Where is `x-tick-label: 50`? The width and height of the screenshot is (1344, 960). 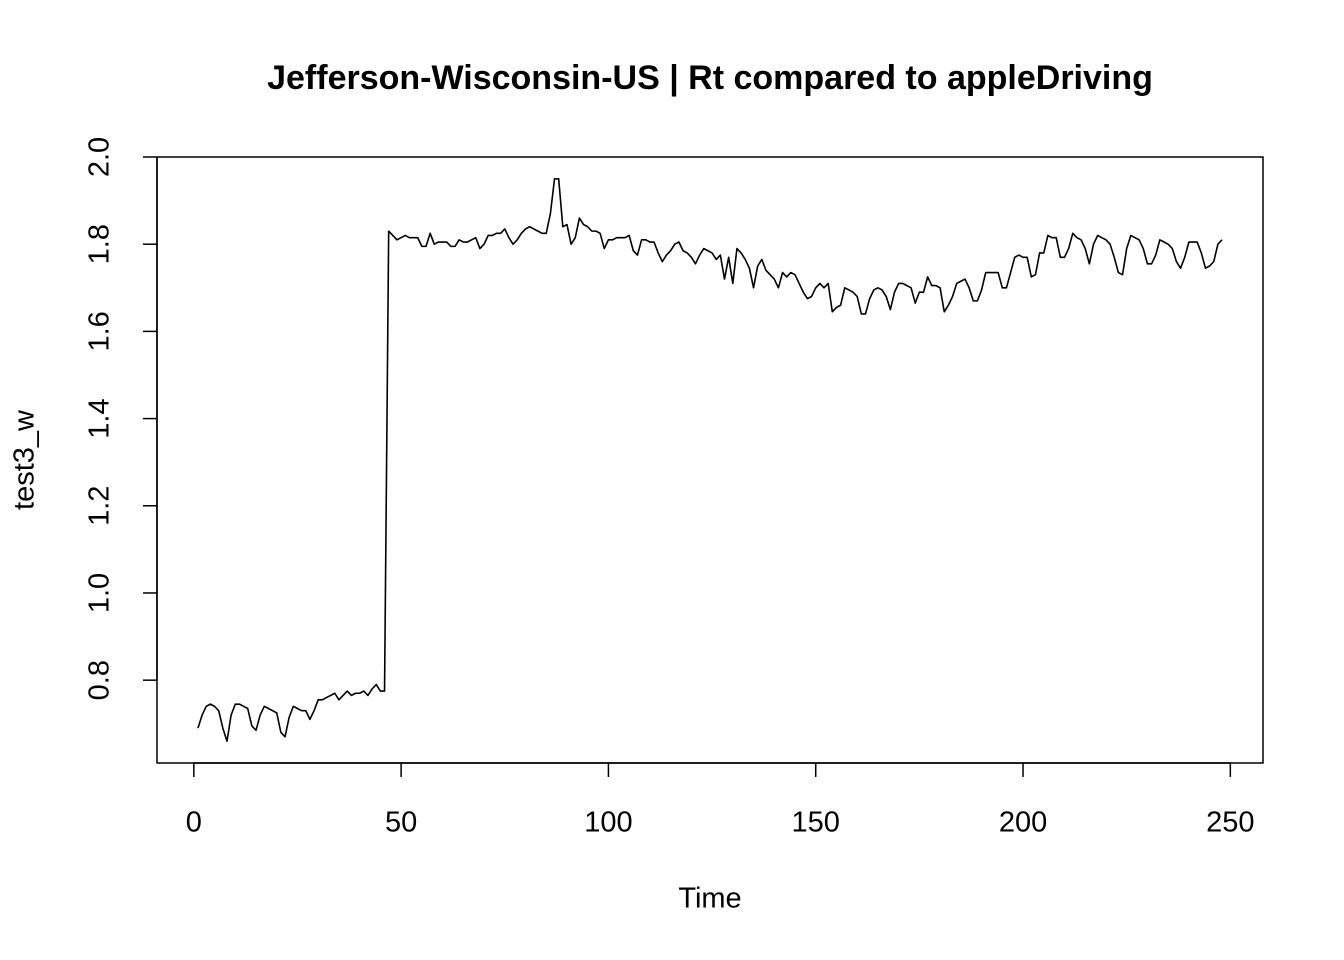 x-tick-label: 50 is located at coordinates (401, 823).